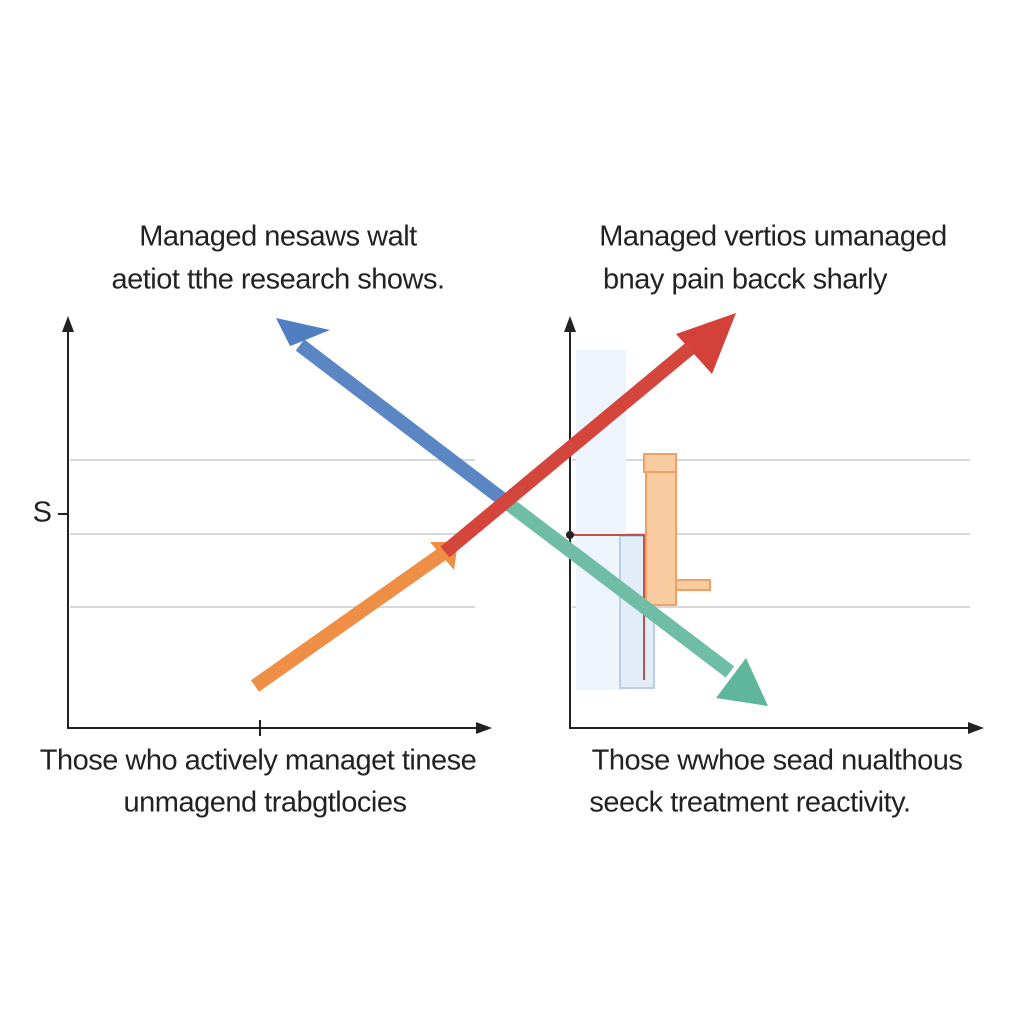 This screenshot has width=1024, height=1024. Describe the element at coordinates (277, 280) in the screenshot. I see `title-line: aetiot tthe research shows.` at that location.